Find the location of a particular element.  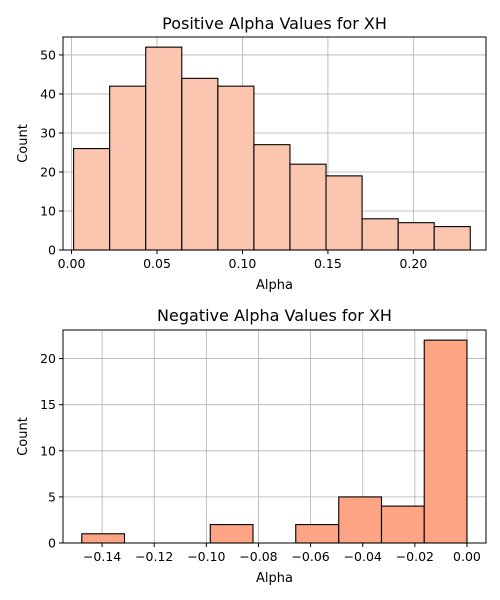

x-tick-label: 0.15 is located at coordinates (328, 263).